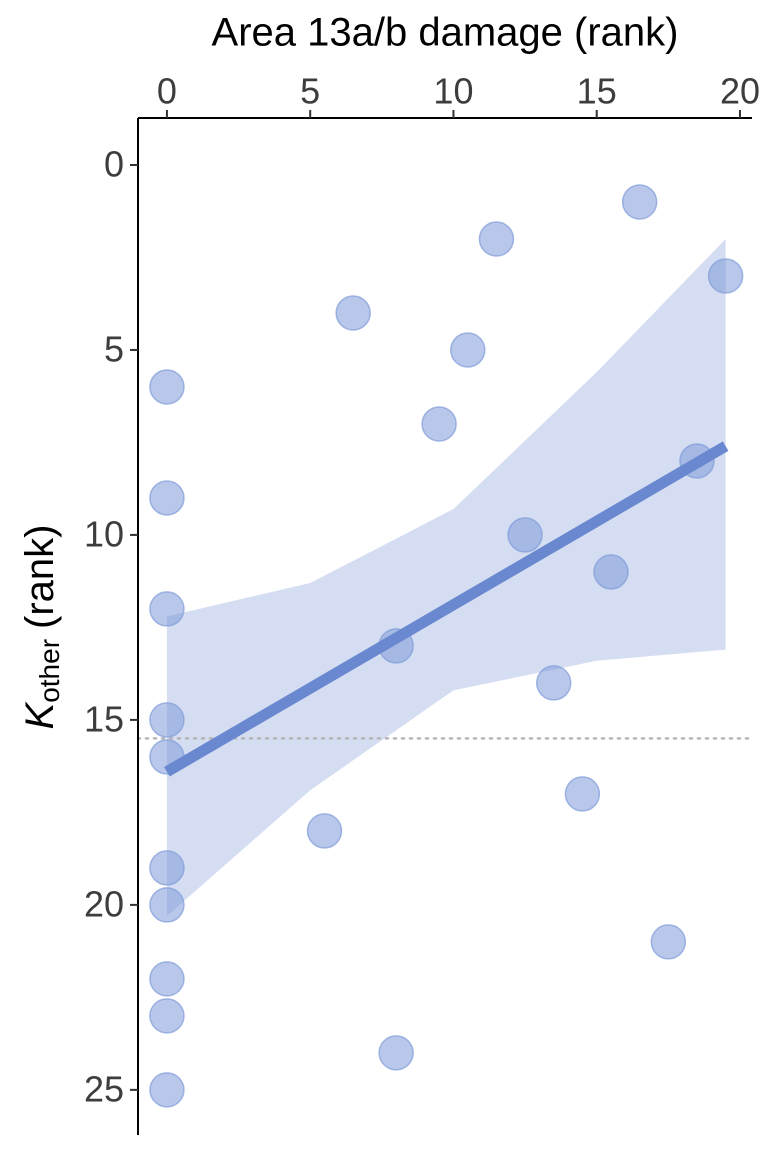 This screenshot has width=768, height=1152. What do you see at coordinates (114, 348) in the screenshot?
I see `y-tick-label: 5` at bounding box center [114, 348].